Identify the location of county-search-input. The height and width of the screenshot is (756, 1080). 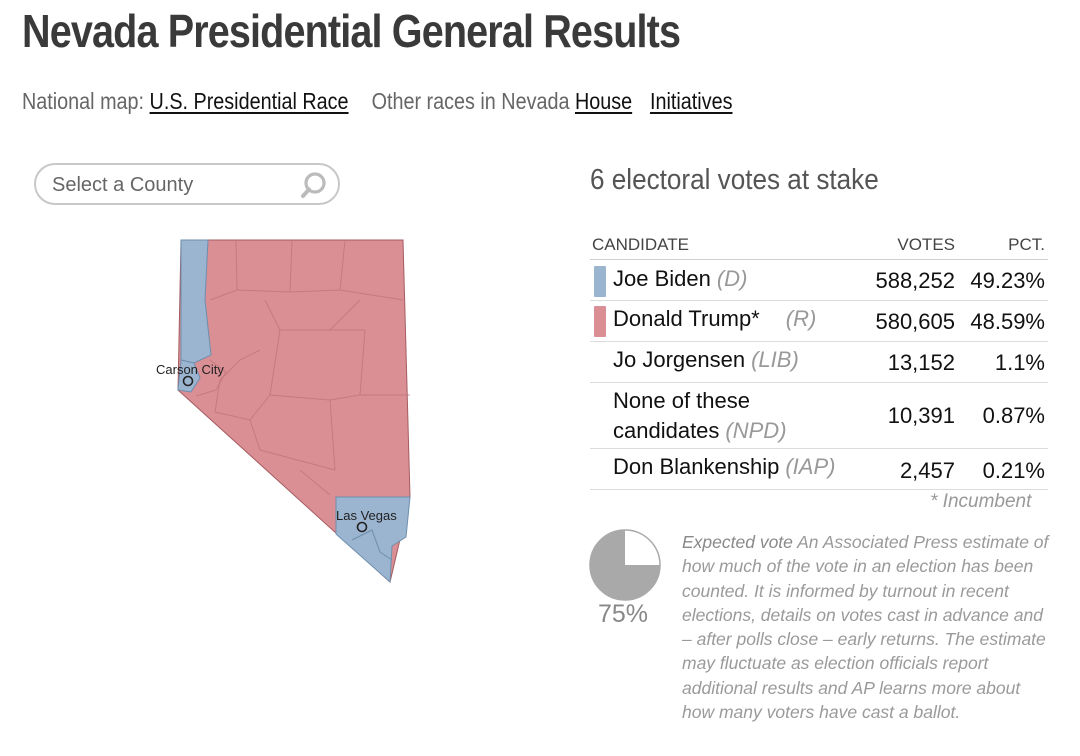
(172, 185).